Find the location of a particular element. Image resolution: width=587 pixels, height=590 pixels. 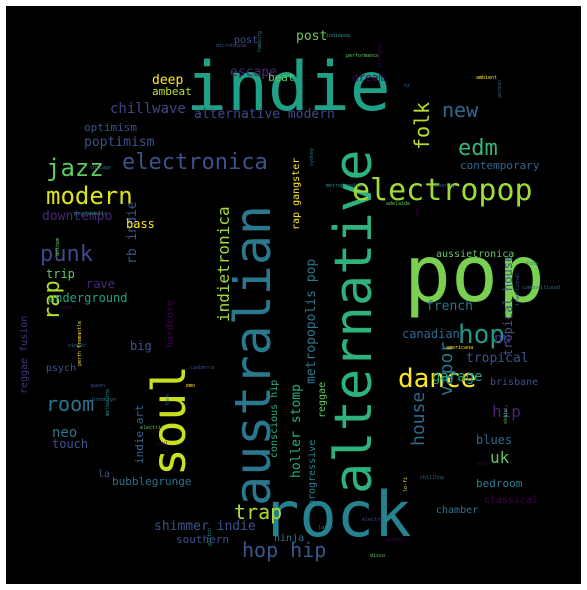

word-cloud-word: edm is located at coordinates (478, 148).